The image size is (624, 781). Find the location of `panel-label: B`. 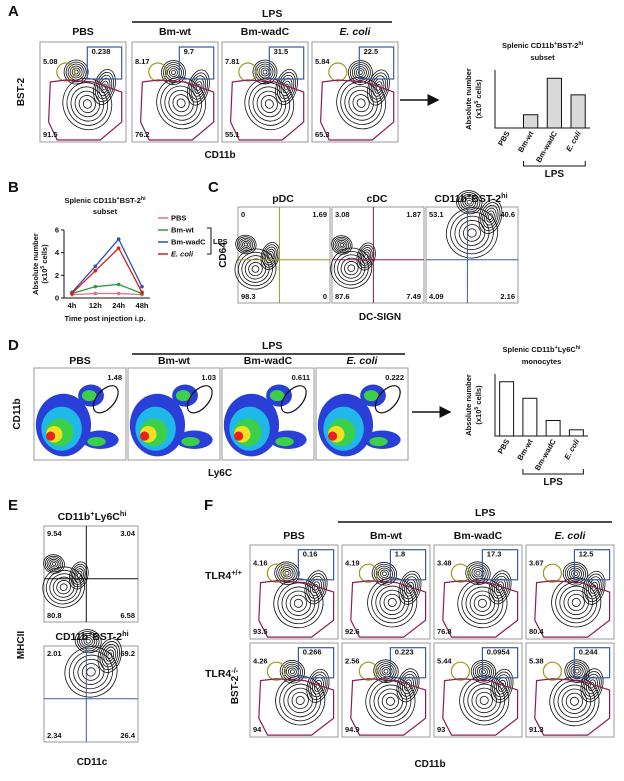

panel-label: B is located at coordinates (13, 187).